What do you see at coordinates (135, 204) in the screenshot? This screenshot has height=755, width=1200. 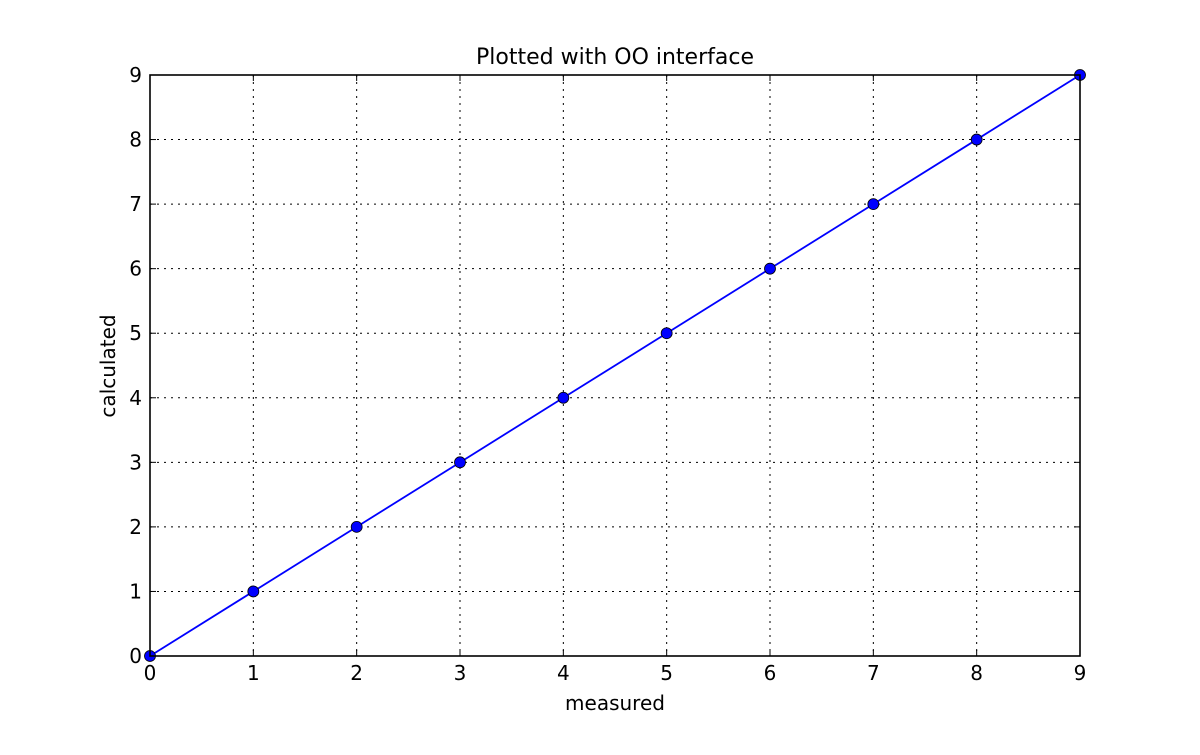 I see `y-tick-label: 7` at bounding box center [135, 204].